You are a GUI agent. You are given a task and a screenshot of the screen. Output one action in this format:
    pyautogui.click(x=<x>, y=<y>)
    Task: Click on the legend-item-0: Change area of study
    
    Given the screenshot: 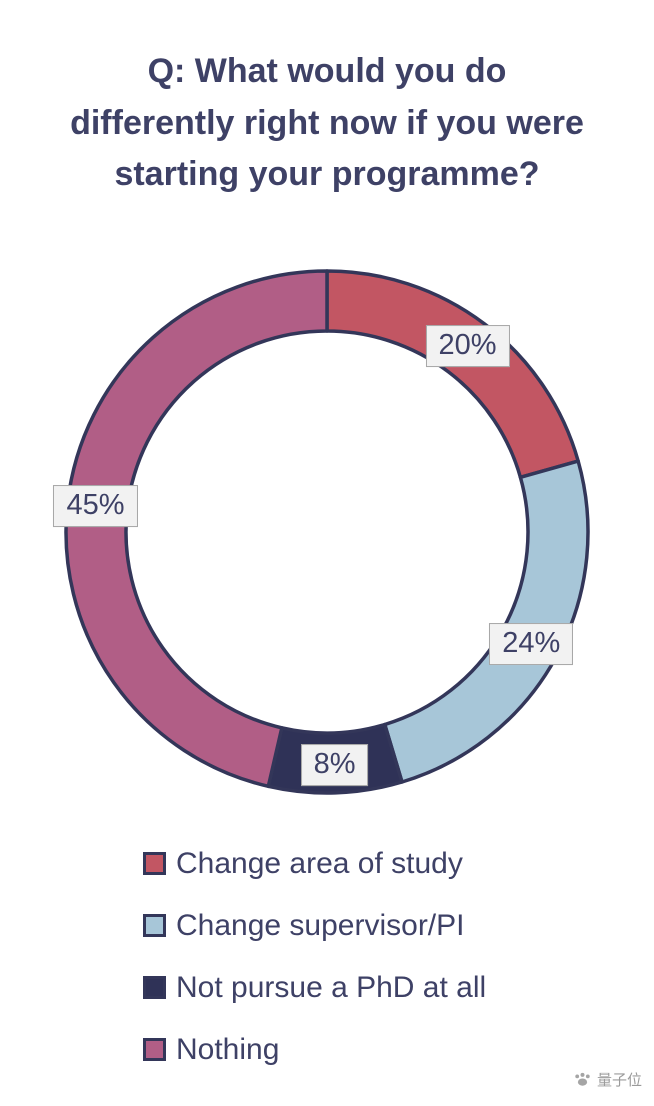 What is the action you would take?
    pyautogui.click(x=314, y=863)
    